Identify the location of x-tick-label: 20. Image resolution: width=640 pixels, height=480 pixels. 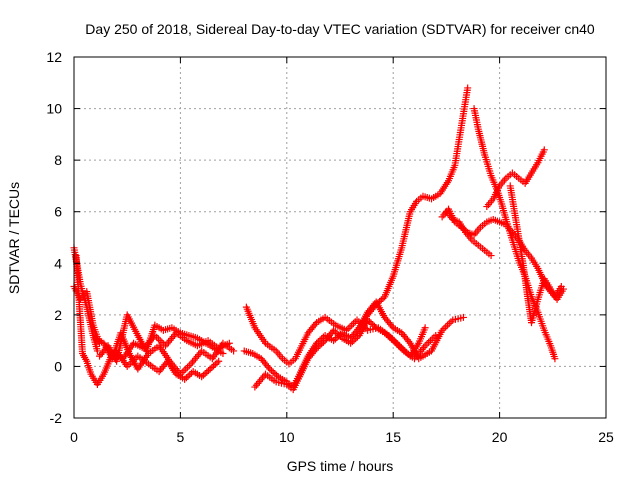
(500, 437).